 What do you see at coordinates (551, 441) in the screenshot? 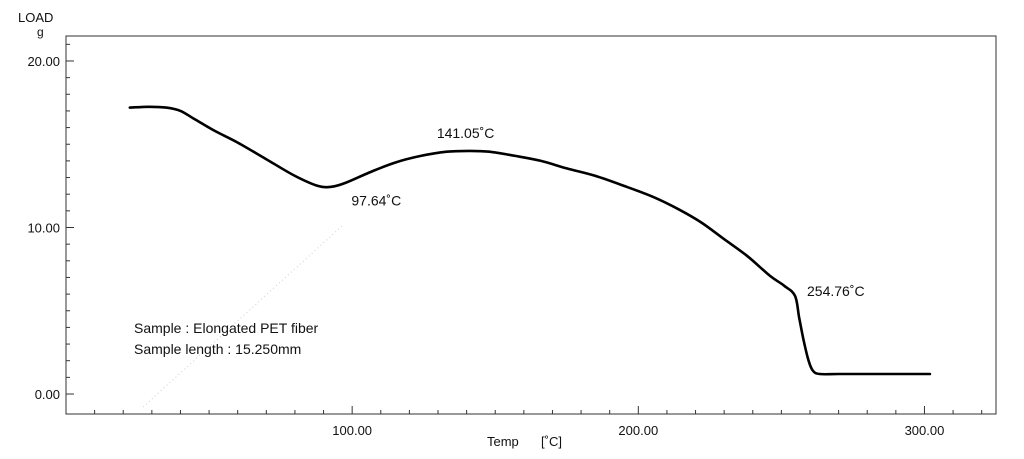
I see `x-axis-unit: [˚C]` at bounding box center [551, 441].